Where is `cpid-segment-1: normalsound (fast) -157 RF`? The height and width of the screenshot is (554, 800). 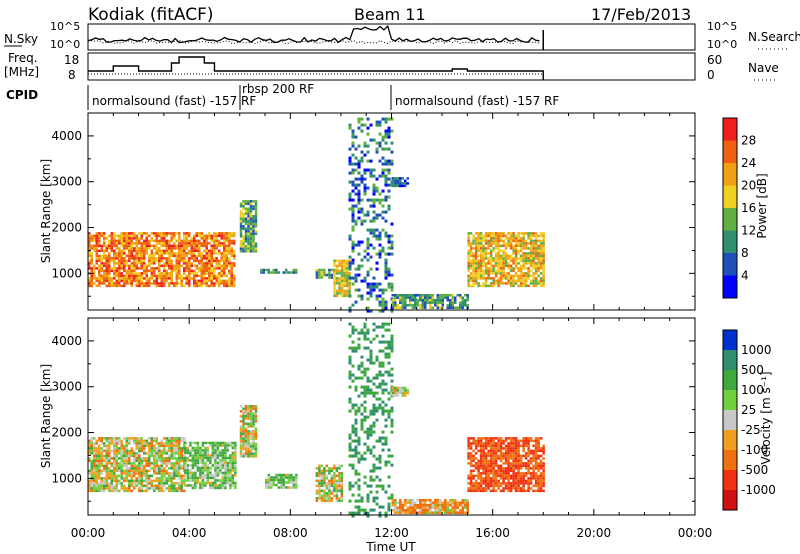 cpid-segment-1: normalsound (fast) -157 RF is located at coordinates (174, 101).